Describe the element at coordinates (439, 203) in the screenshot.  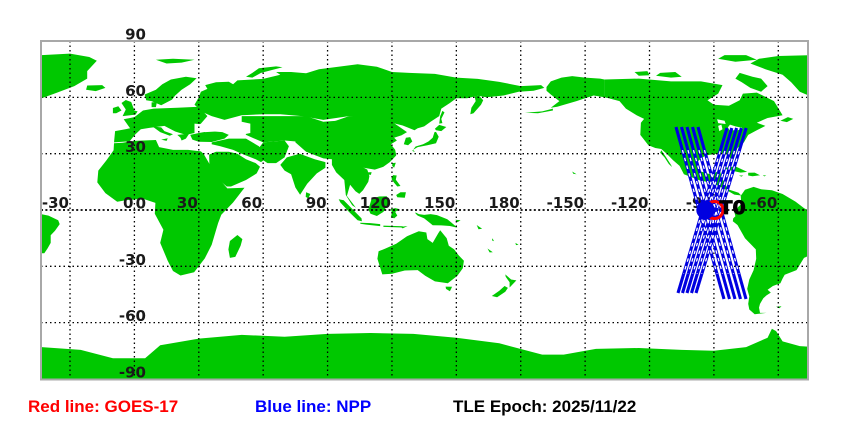
I see `lon-tick-label: 150` at that location.